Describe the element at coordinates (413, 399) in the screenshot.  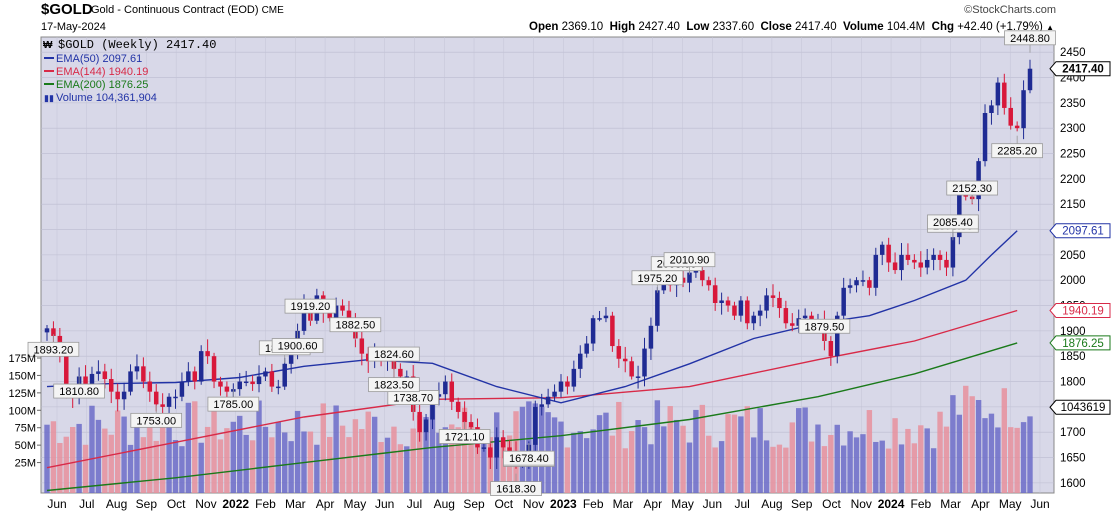
I see `annotation-label: 1738.70` at that location.